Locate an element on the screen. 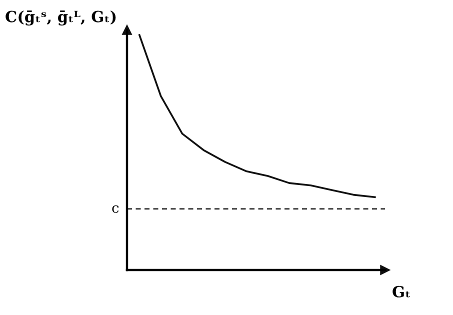 The width and height of the screenshot is (453, 315). x-axis-title: Gₜ is located at coordinates (401, 292).